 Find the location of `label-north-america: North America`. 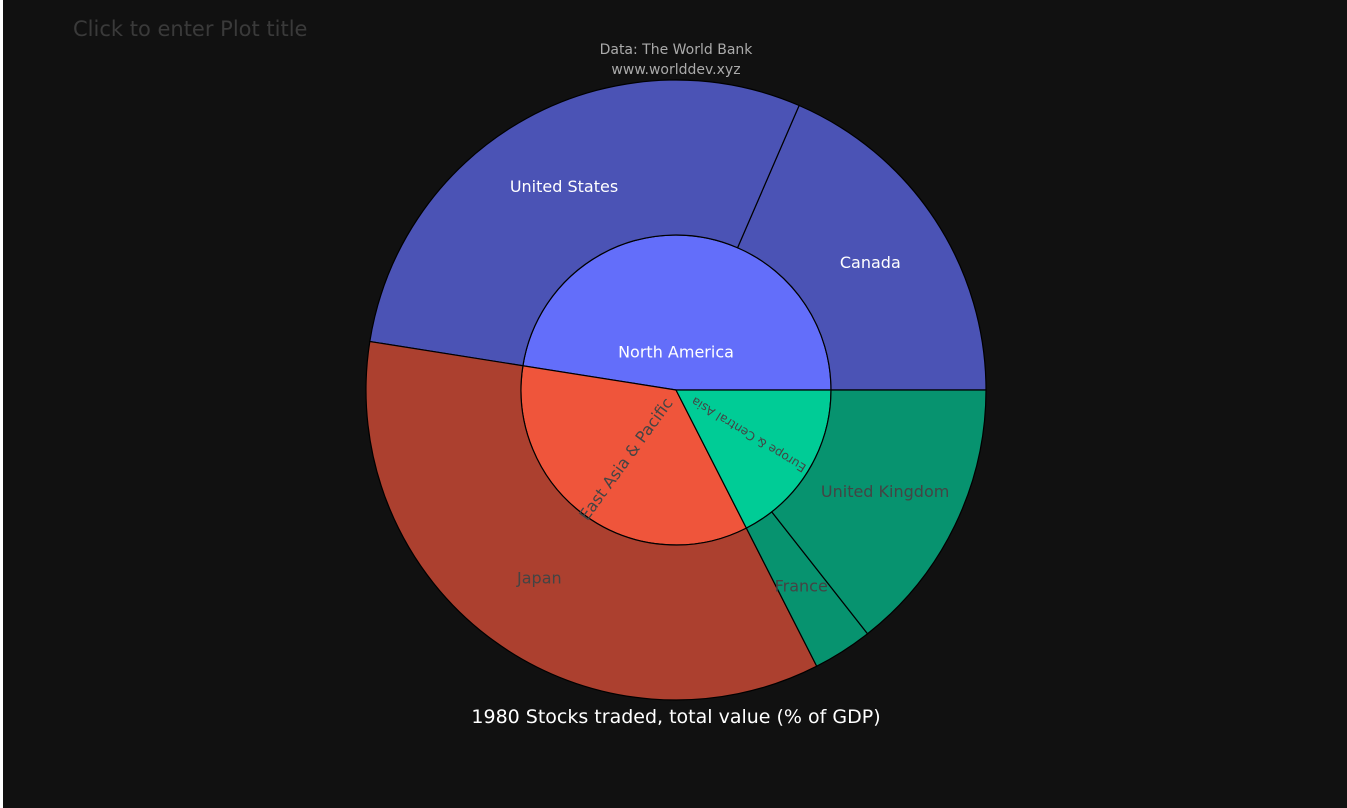

label-north-america: North America is located at coordinates (676, 352).